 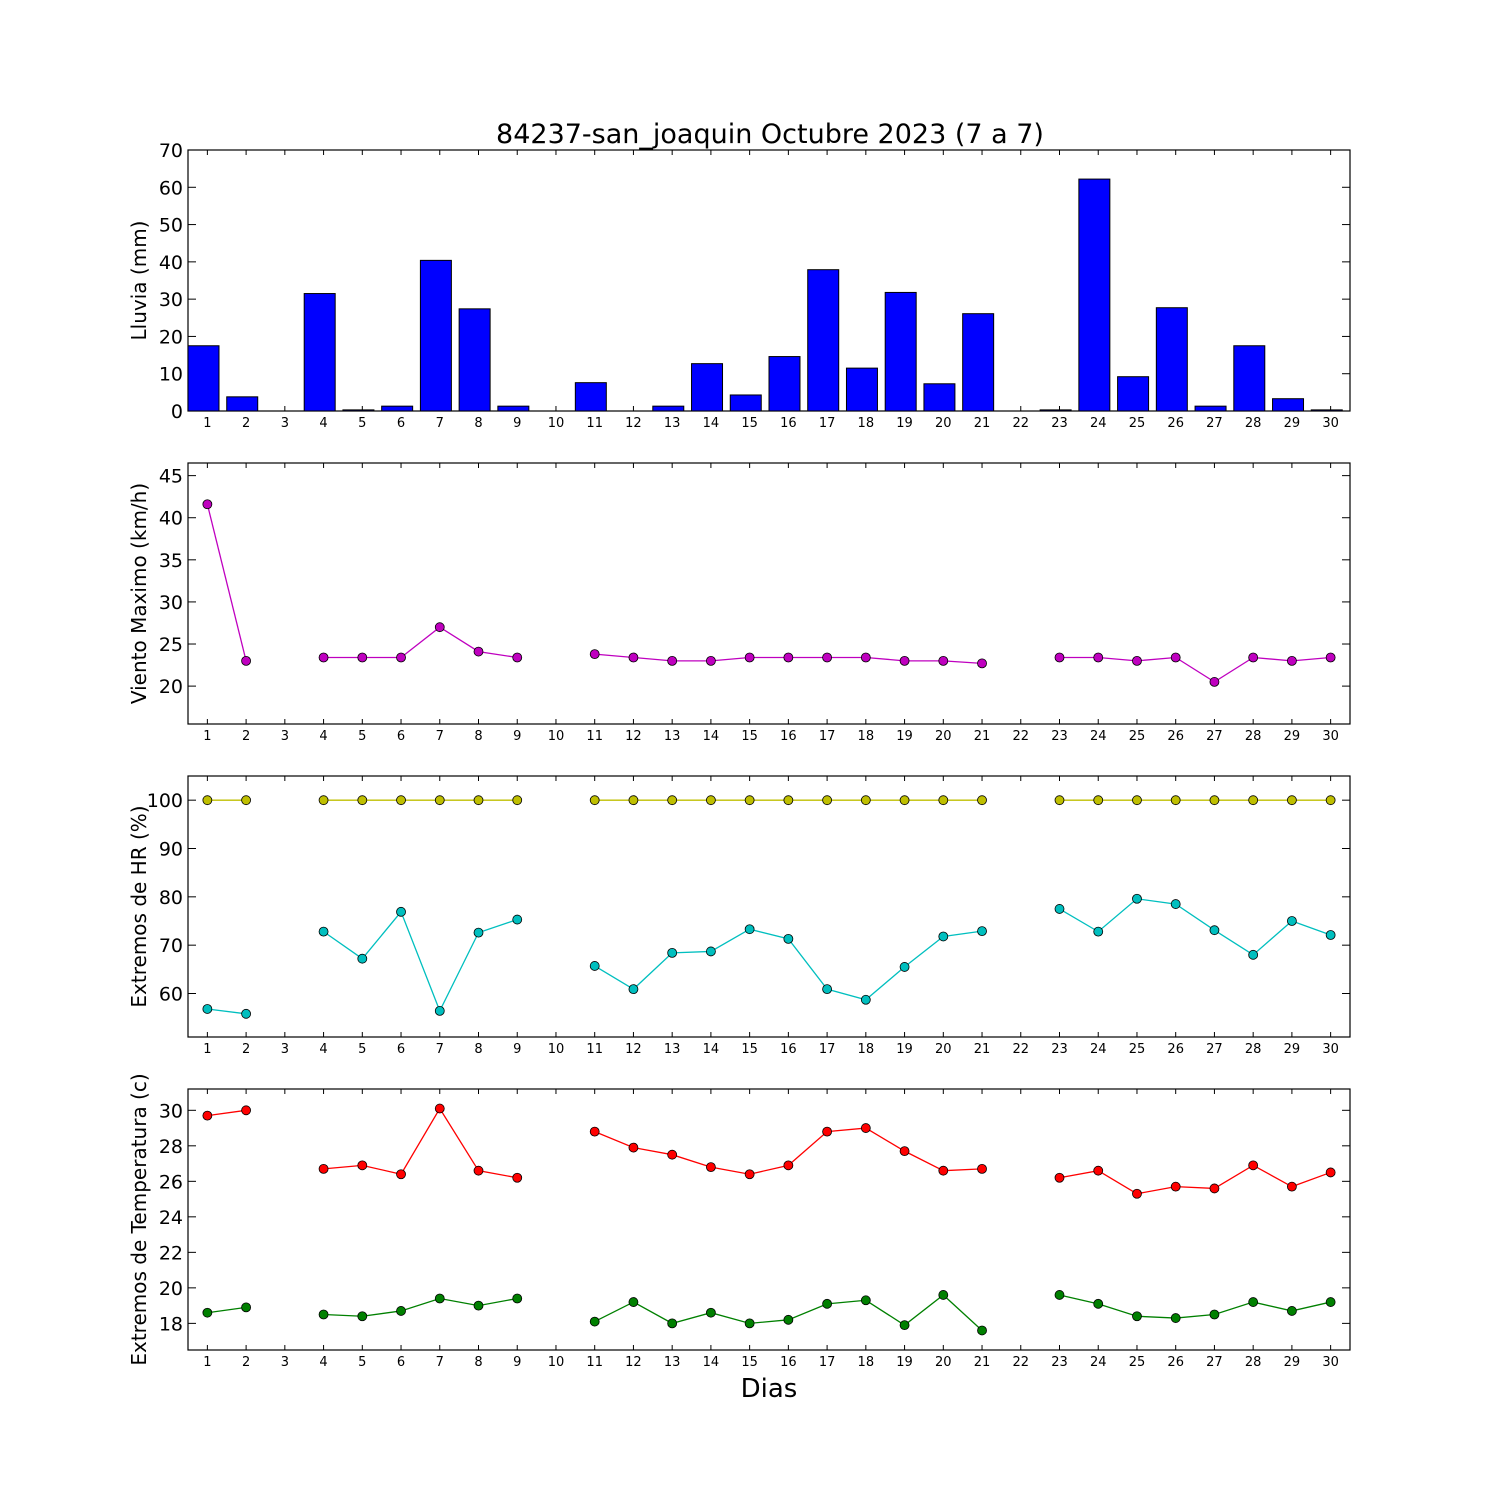 What do you see at coordinates (285, 423) in the screenshot?
I see `x-tick-label: 3` at bounding box center [285, 423].